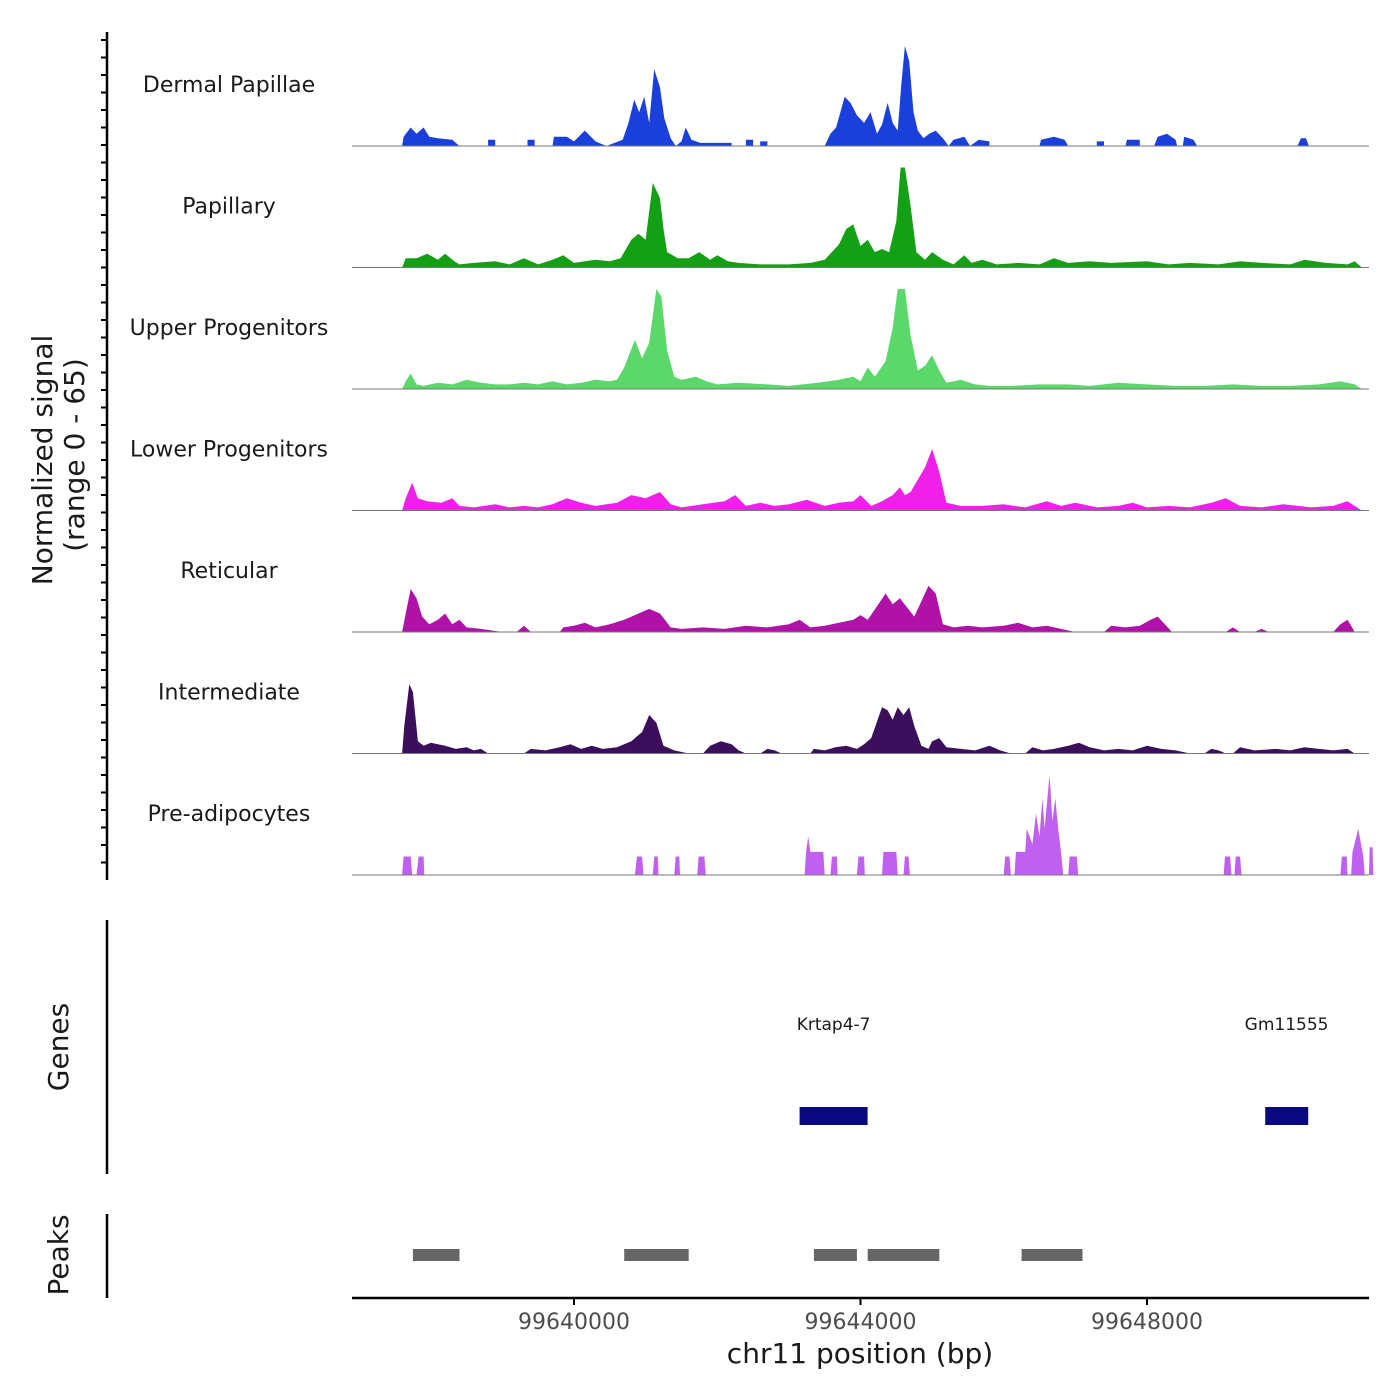 The width and height of the screenshot is (1400, 1400). What do you see at coordinates (229, 814) in the screenshot?
I see `track-label: Pre-adipocytes` at bounding box center [229, 814].